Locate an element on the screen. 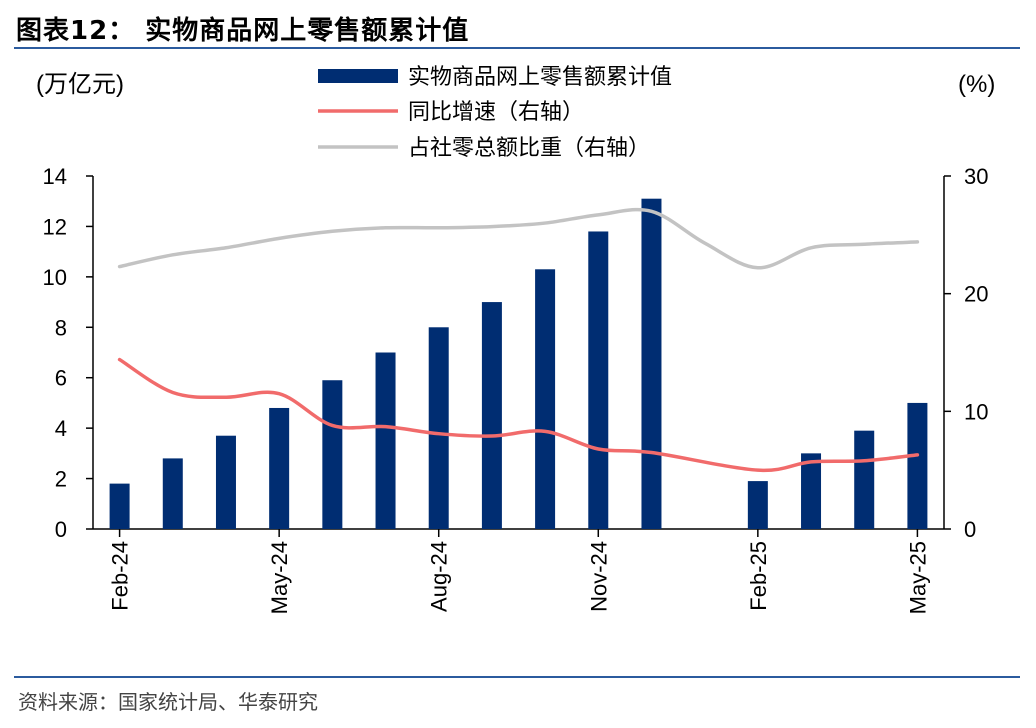 Image resolution: width=1036 pixels, height=728 pixels. left-tick-label: 14 is located at coordinates (55, 176).